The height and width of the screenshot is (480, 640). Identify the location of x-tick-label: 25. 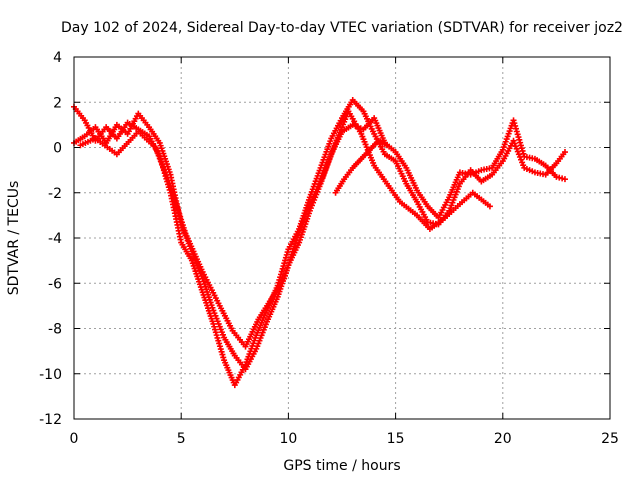
(610, 439).